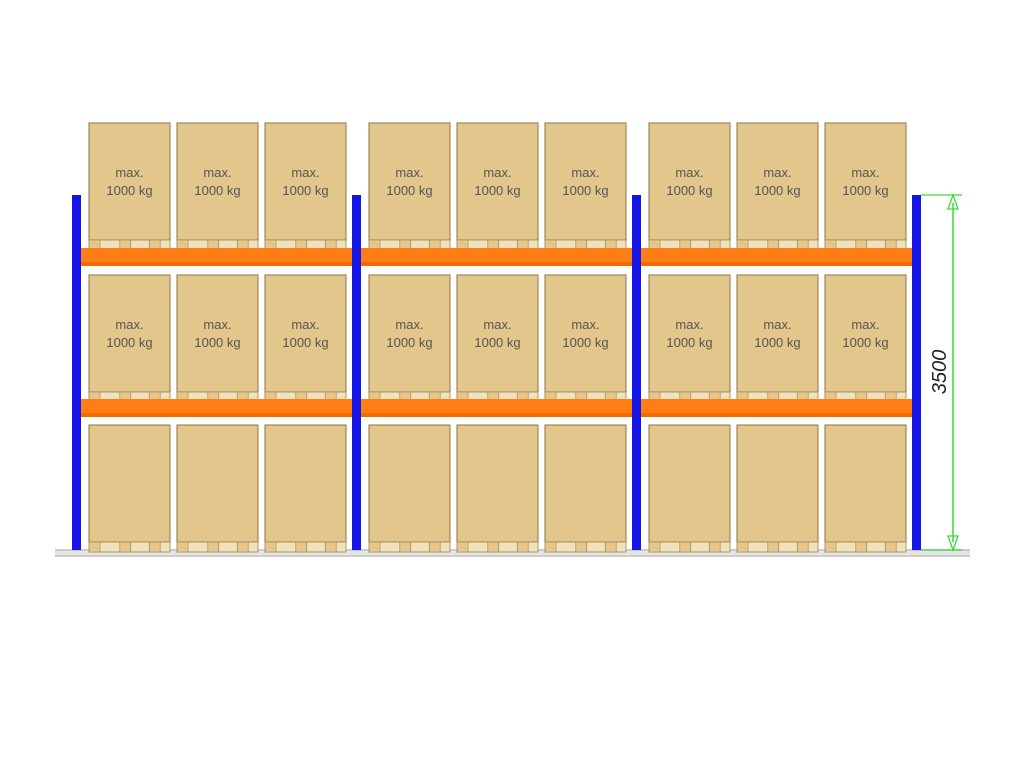  Describe the element at coordinates (953, 201) in the screenshot. I see `dimension-arrow-top-icon` at that location.